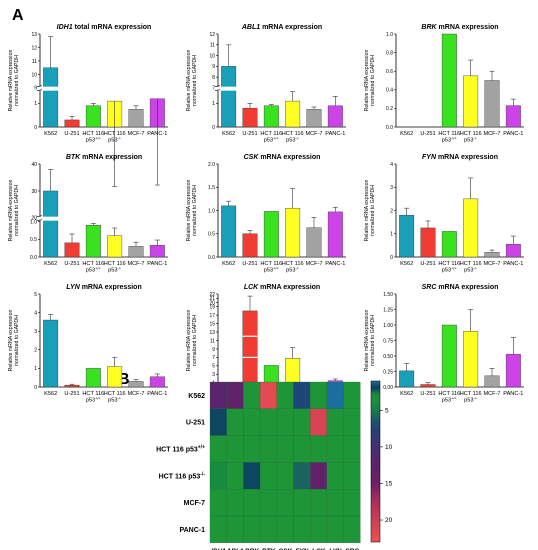 The height and width of the screenshot is (550, 538). Describe the element at coordinates (406, 264) in the screenshot. I see `category-label: K562` at that location.